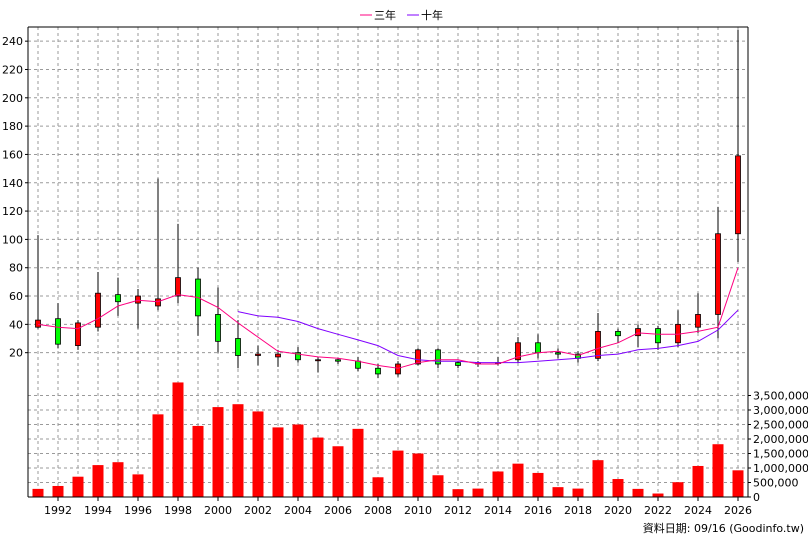 The image size is (808, 540). Describe the element at coordinates (418, 510) in the screenshot. I see `x-tick-label: 2010` at that location.